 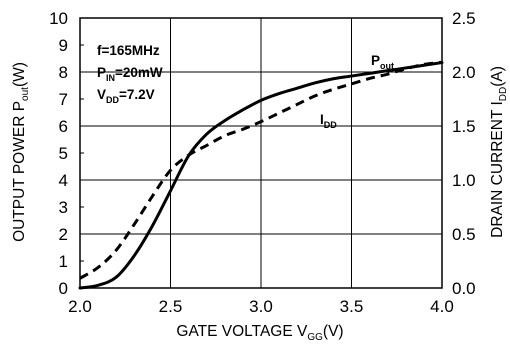 I want to click on x-tick-label: 3.5, so click(x=352, y=306).